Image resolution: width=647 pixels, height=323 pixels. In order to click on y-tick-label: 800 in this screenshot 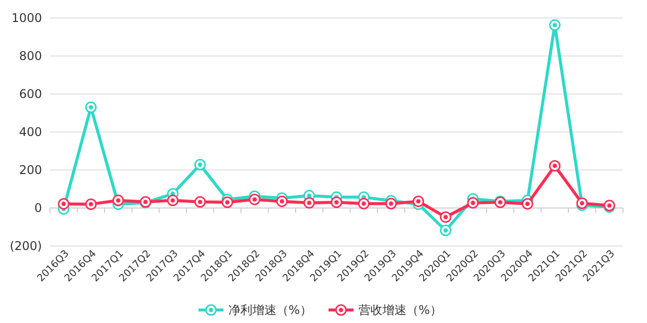, I will do `click(30, 56)`.